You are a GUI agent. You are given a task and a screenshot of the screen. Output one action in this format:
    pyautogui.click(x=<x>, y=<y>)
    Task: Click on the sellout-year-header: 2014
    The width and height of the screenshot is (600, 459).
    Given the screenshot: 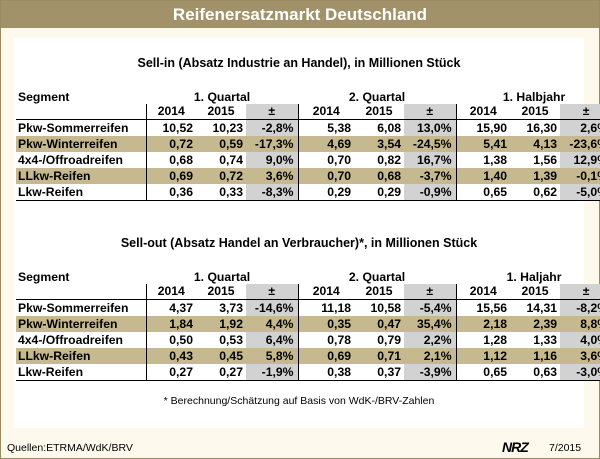 What is the action you would take?
    pyautogui.click(x=170, y=292)
    